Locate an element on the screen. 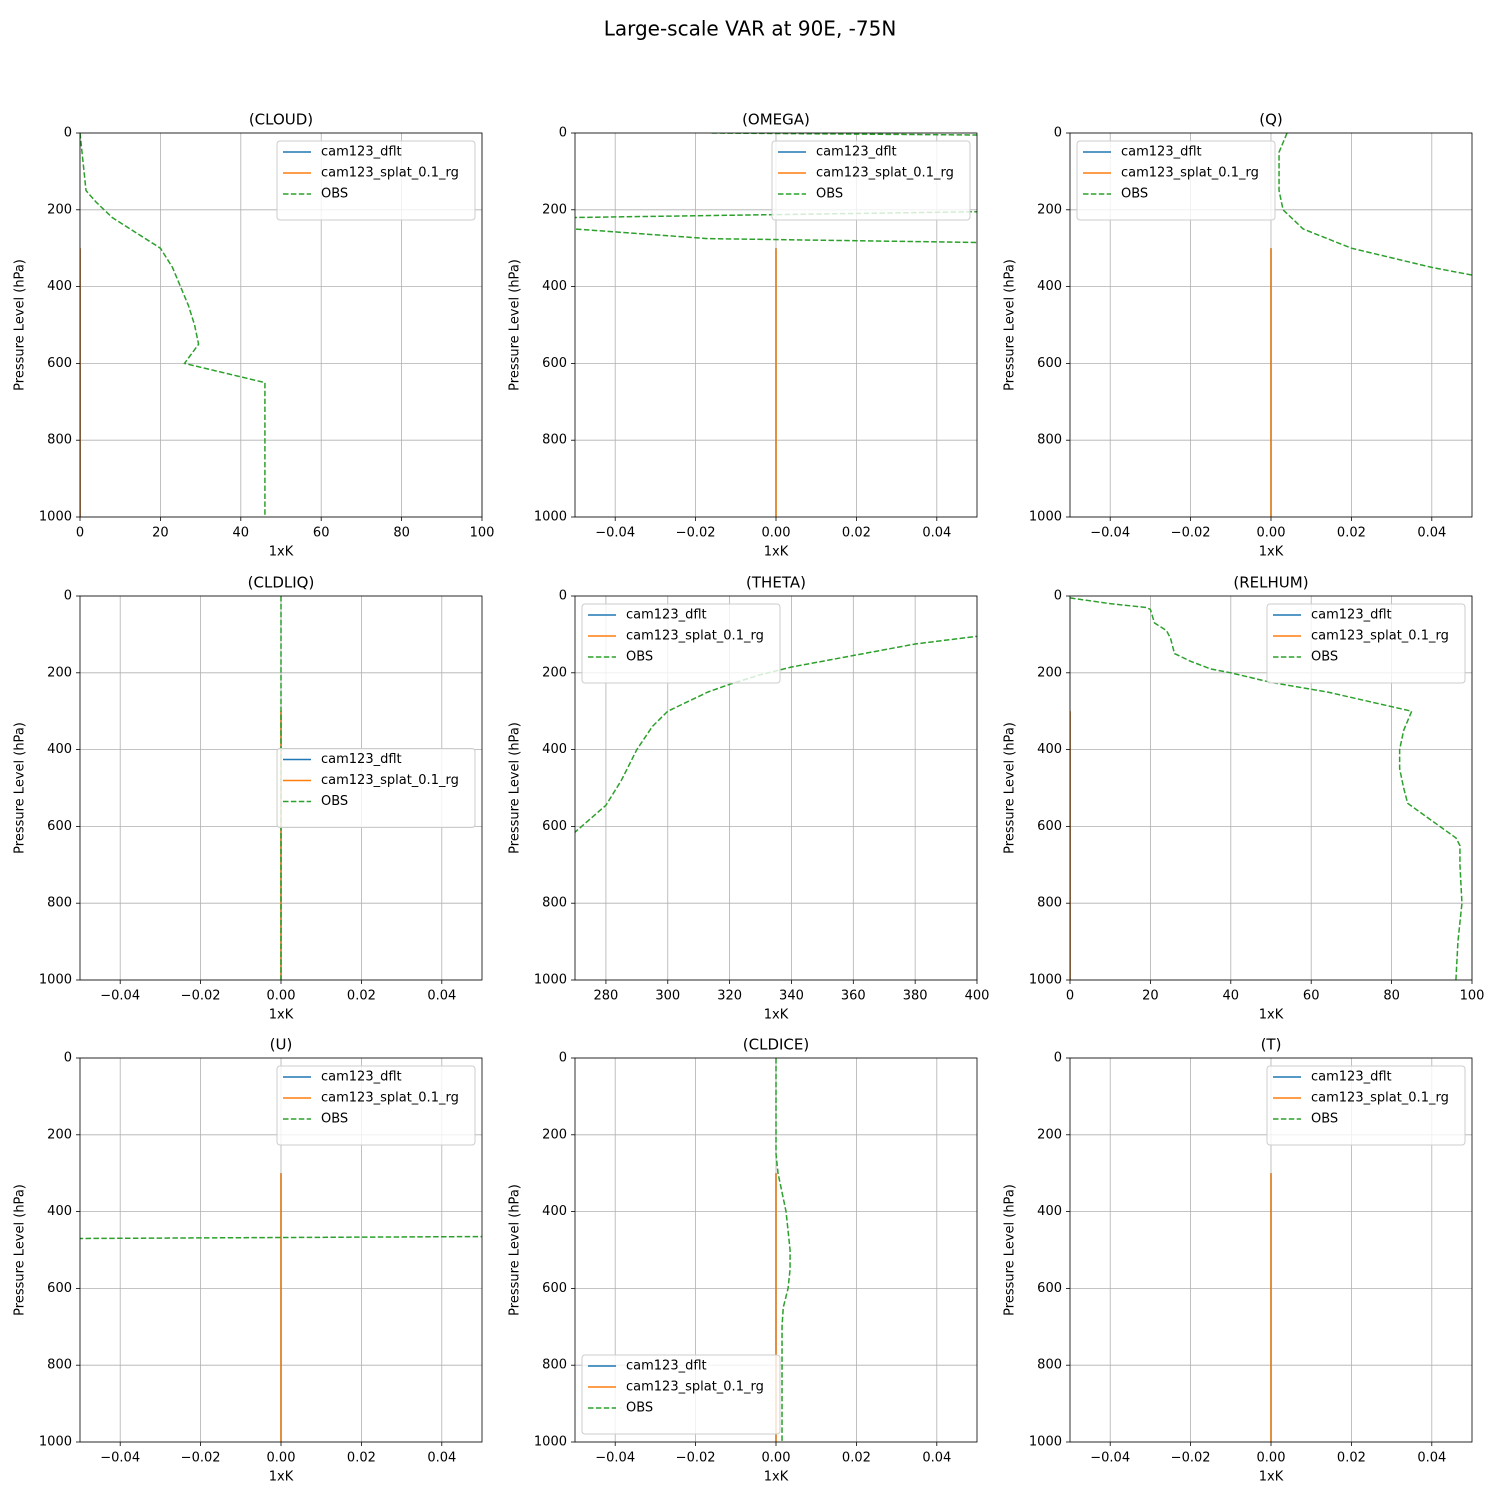 This screenshot has height=1504, width=1500. x-tick-label: 40 is located at coordinates (241, 533).